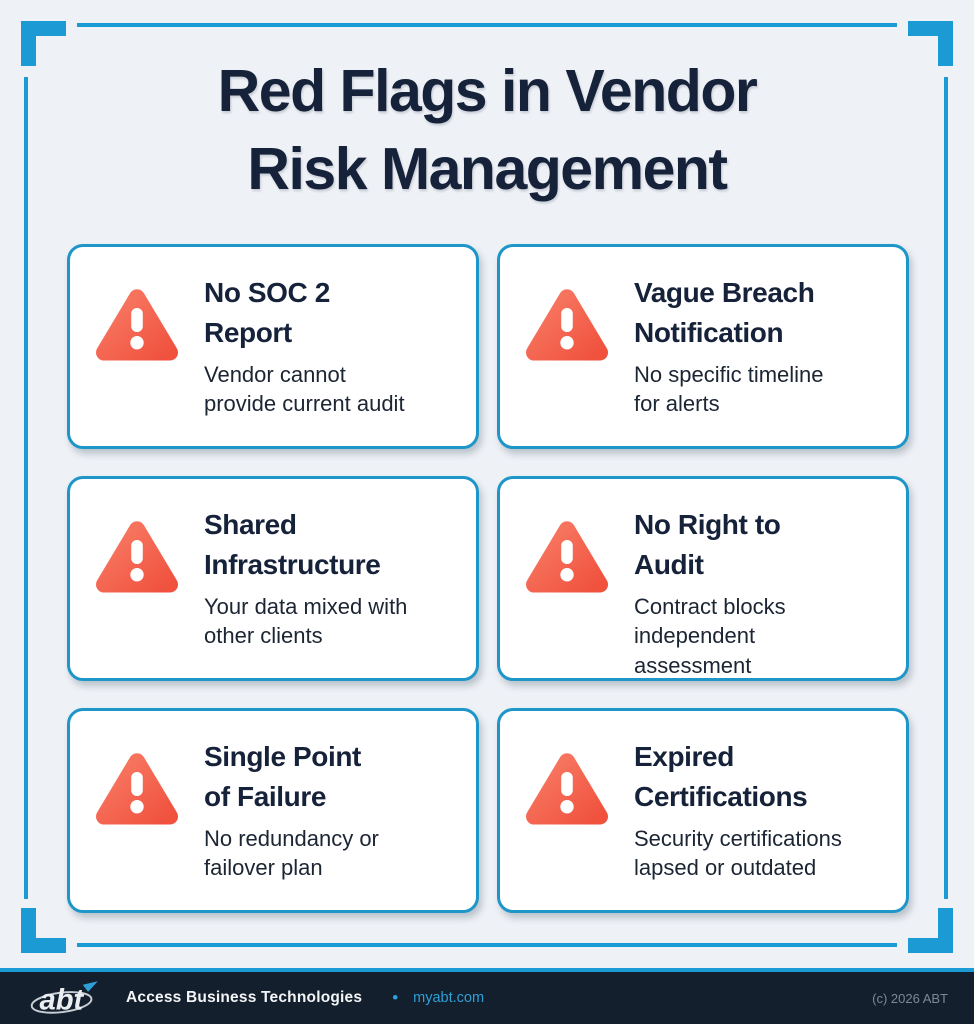 The width and height of the screenshot is (974, 1024). Describe the element at coordinates (43, 43) in the screenshot. I see `corner-bracket-top-left` at that location.